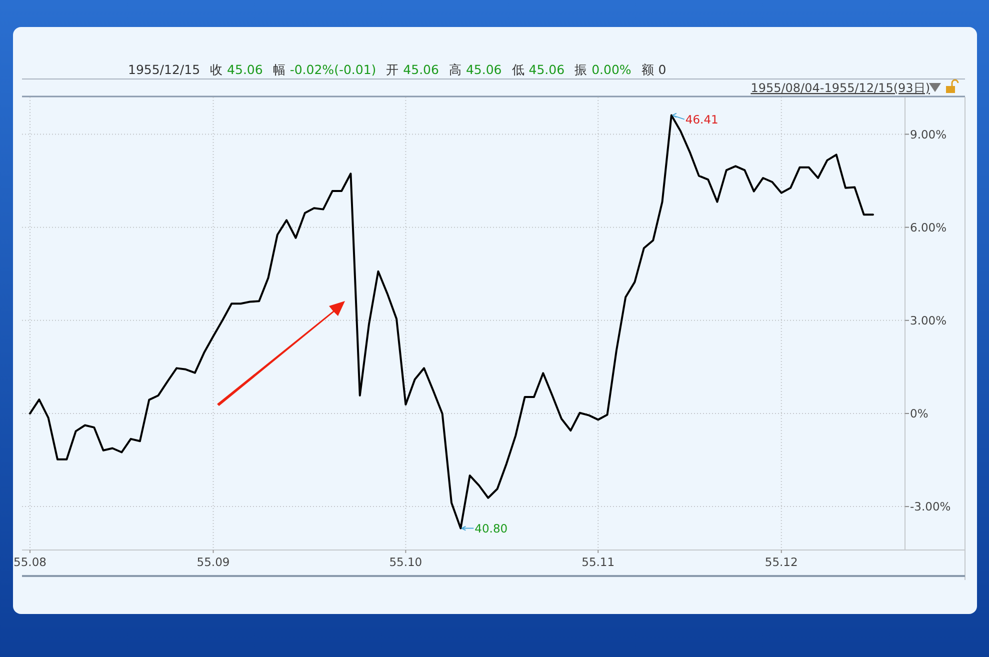 The height and width of the screenshot is (657, 989). What do you see at coordinates (781, 562) in the screenshot?
I see `x-tick-label: 55.12` at bounding box center [781, 562].